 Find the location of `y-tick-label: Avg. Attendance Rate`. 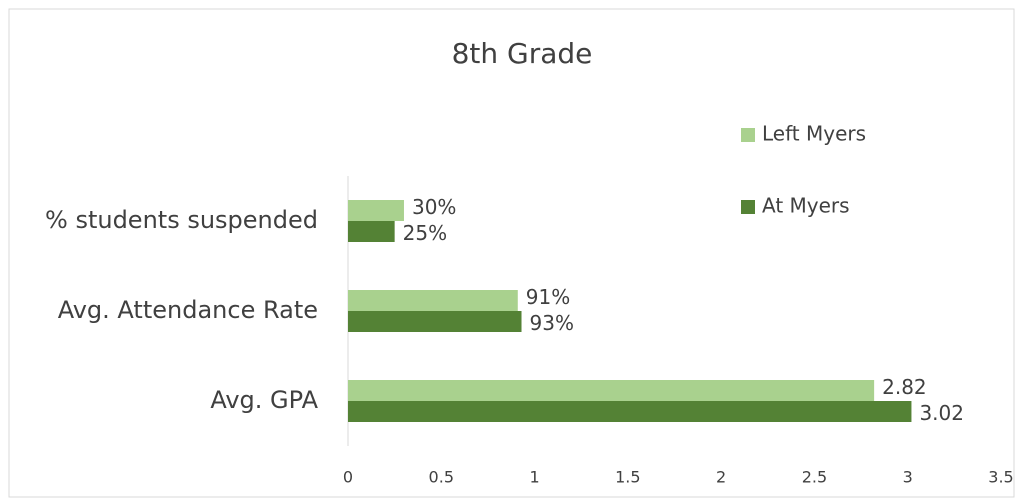

y-tick-label: Avg. Attendance Rate is located at coordinates (188, 310).